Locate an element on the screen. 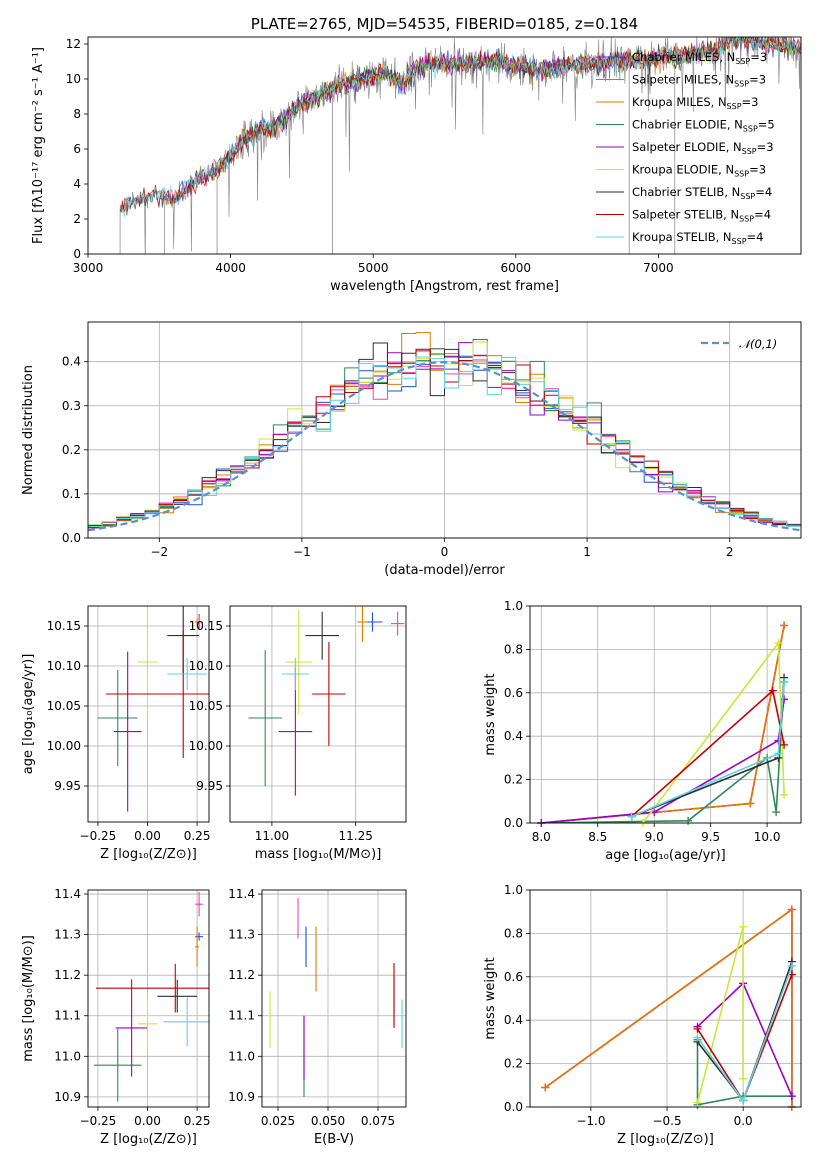 This screenshot has height=1170, width=819. x-tick-label: 0.050 is located at coordinates (328, 1121).